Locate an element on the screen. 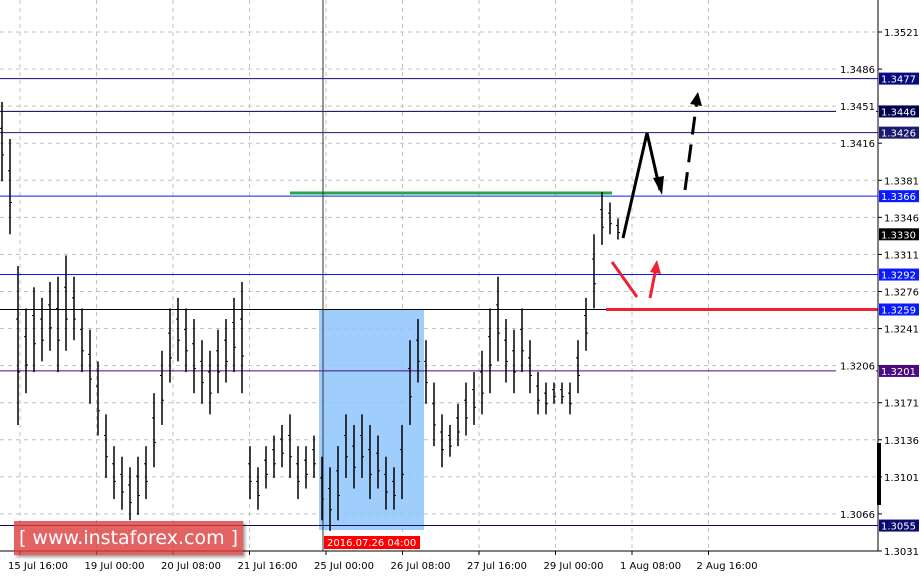 The width and height of the screenshot is (921, 579). level-price-label: 1.3366 is located at coordinates (898, 197).